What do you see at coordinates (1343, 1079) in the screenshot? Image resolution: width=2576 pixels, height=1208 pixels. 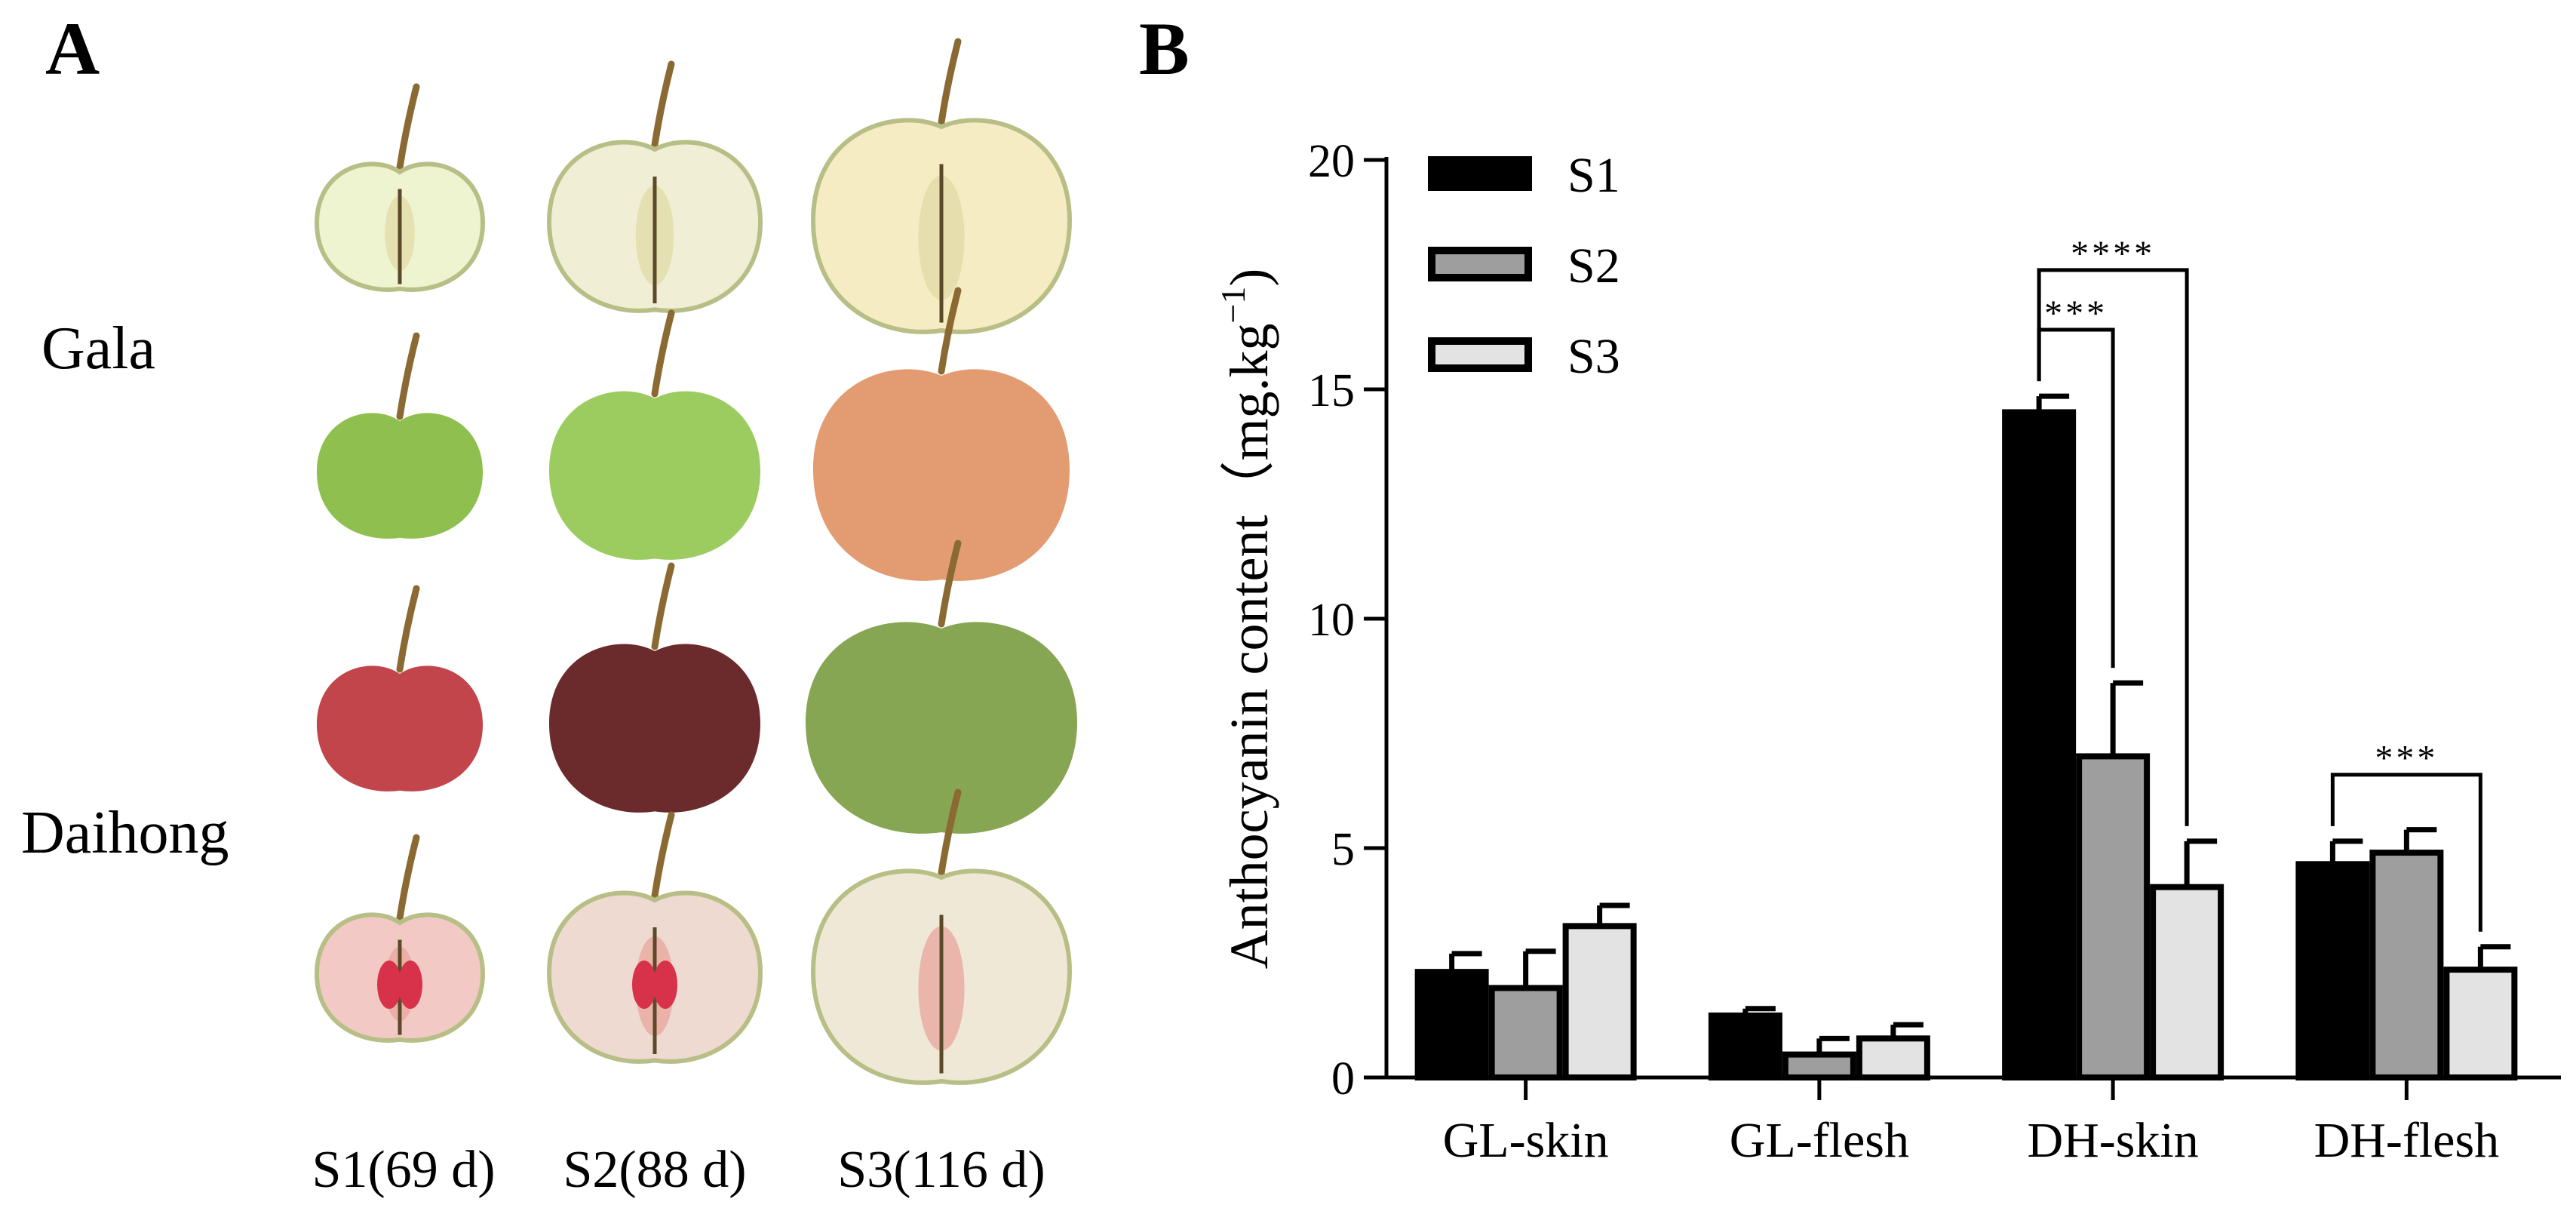 I see `y-tick-label: 0` at bounding box center [1343, 1079].